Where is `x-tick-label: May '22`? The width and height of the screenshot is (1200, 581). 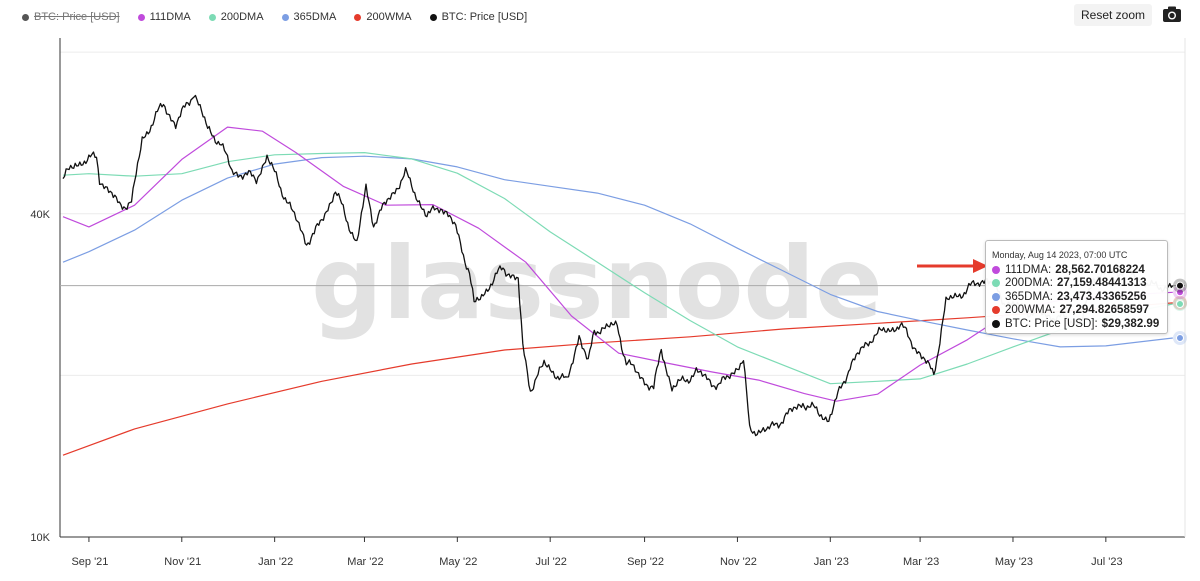 x-tick-label: May '22 is located at coordinates (458, 562).